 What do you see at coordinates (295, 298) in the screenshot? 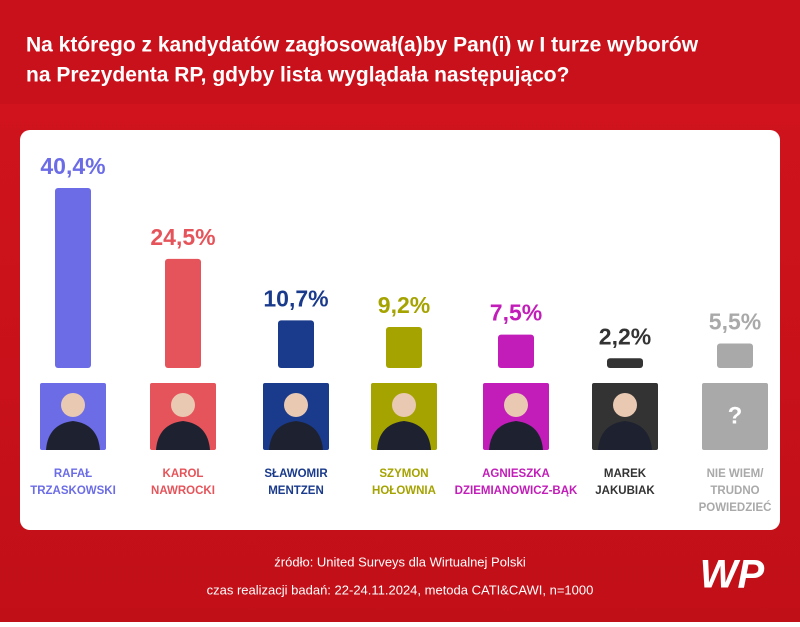
I see `value-label: 10,7%` at bounding box center [295, 298].